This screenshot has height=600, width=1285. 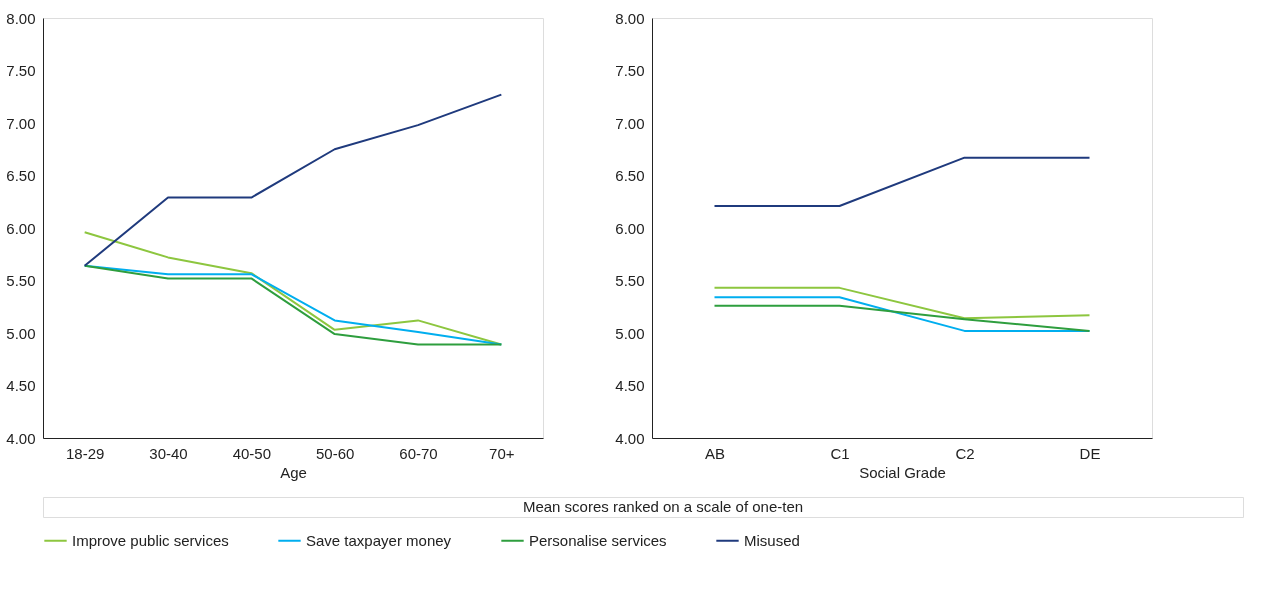 What do you see at coordinates (772, 540) in the screenshot?
I see `legend-label: Misused` at bounding box center [772, 540].